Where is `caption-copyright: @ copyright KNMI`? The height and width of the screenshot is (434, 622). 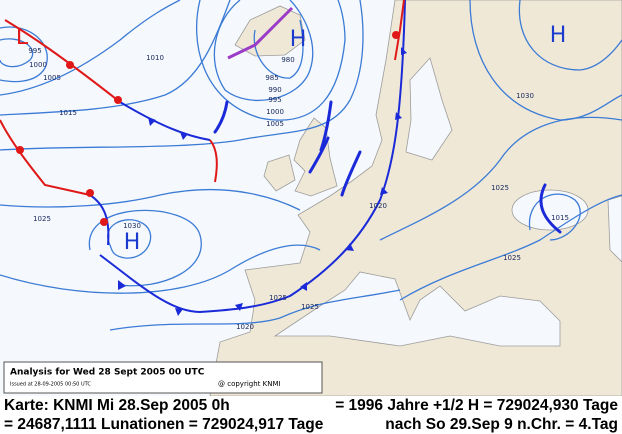 caption-copyright: @ copyright KNMI is located at coordinates (249, 384).